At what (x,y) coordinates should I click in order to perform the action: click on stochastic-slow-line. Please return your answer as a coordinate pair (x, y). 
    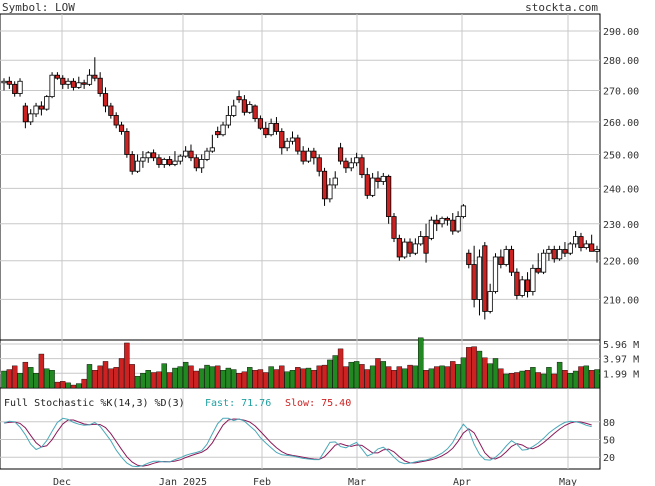
    Looking at the image, I should click on (297, 442).